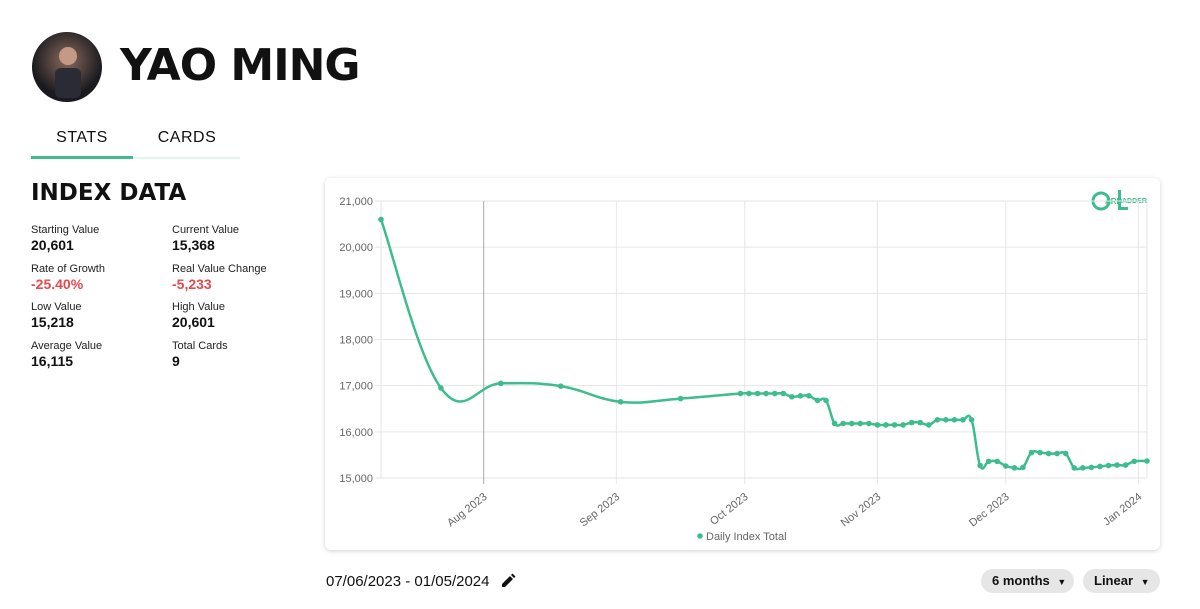  What do you see at coordinates (187, 137) in the screenshot?
I see `tab: CARDS` at bounding box center [187, 137].